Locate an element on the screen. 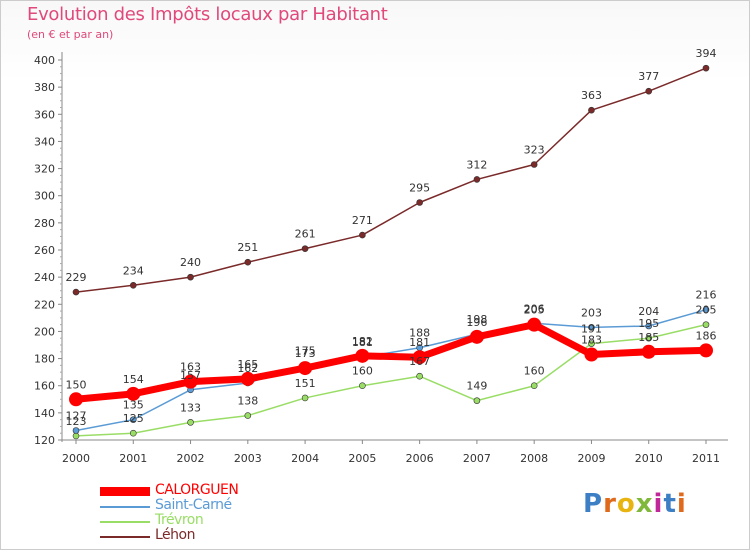 This screenshot has width=750, height=550. logo-letter: o is located at coordinates (626, 504).